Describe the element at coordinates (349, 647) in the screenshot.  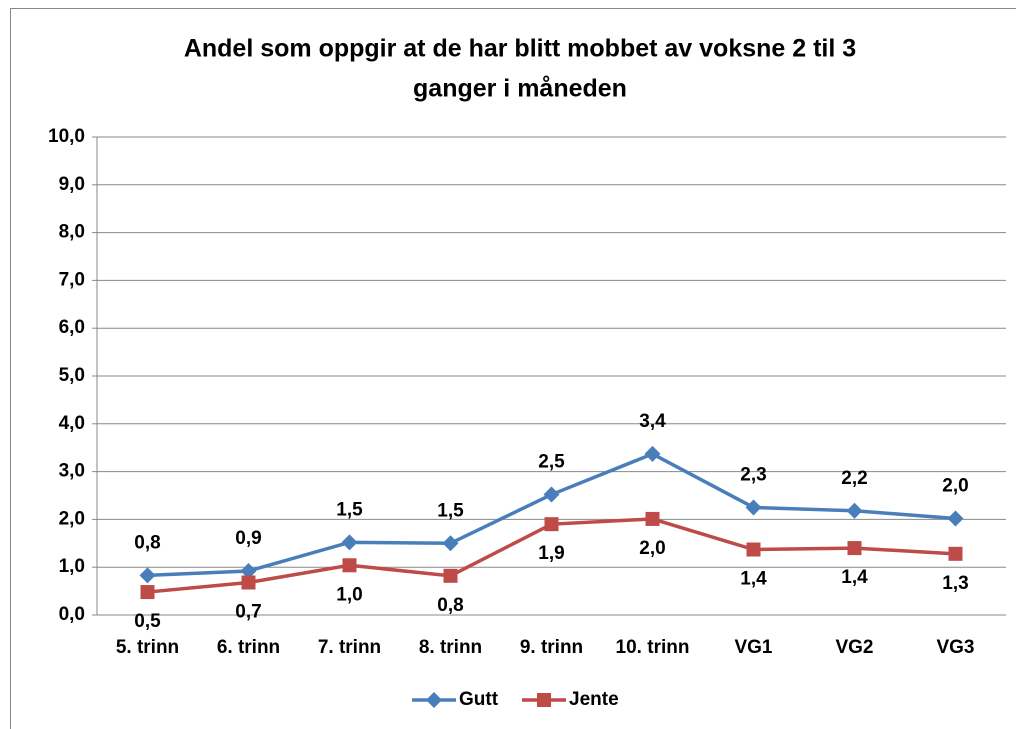
I see `x-tick-label: 7. trinn` at that location.